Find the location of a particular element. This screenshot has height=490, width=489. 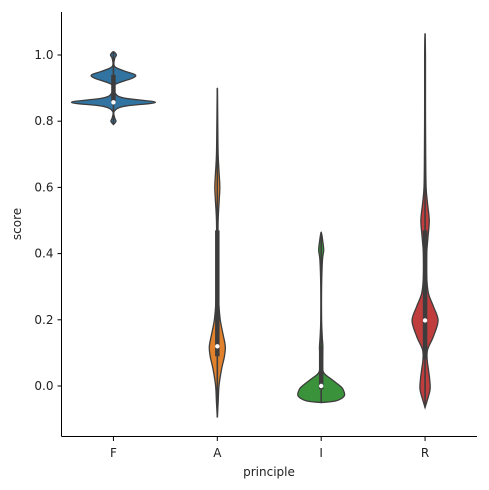

y-tick-label: 0.2 is located at coordinates (43, 320).